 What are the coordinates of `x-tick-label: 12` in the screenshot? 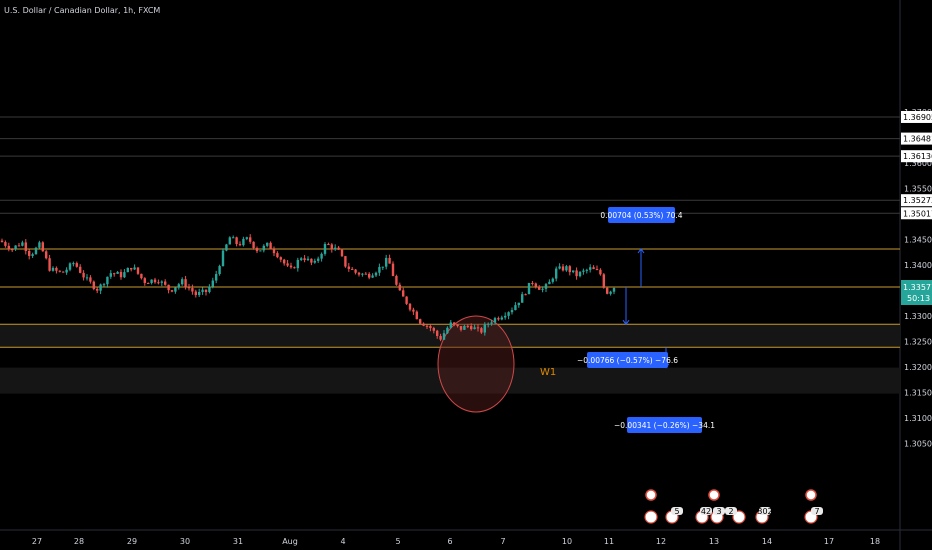 It's located at (661, 541).